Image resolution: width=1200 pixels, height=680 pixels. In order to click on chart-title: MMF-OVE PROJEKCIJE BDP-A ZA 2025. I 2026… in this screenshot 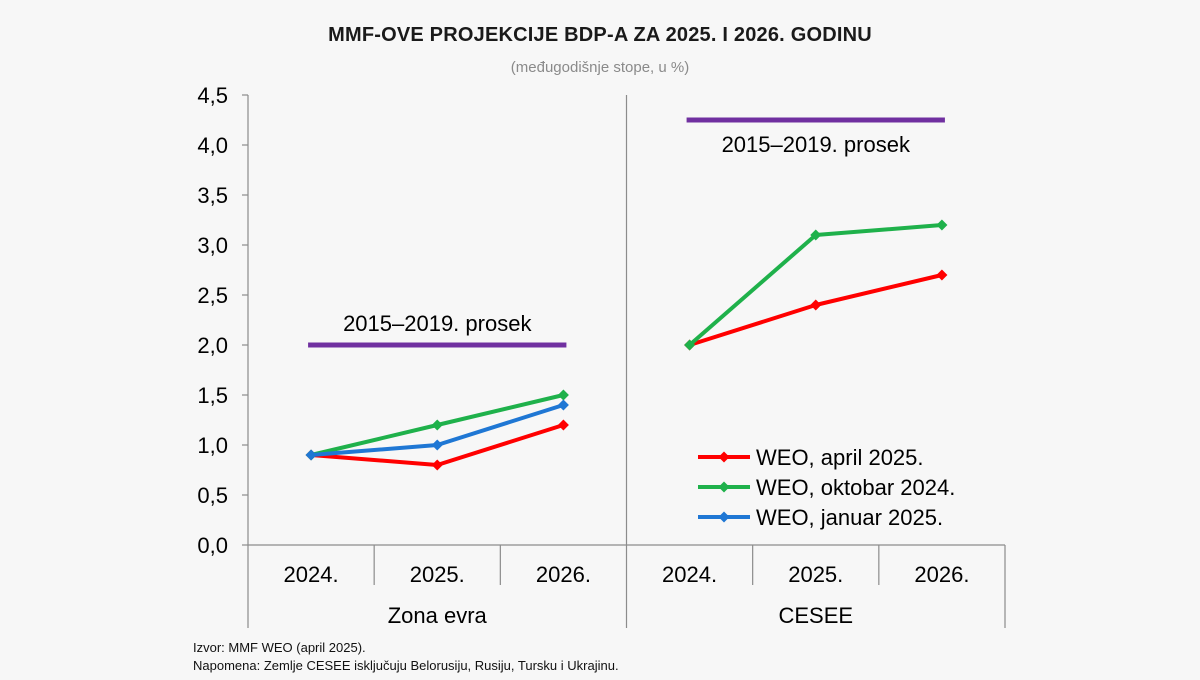, I will do `click(600, 35)`.